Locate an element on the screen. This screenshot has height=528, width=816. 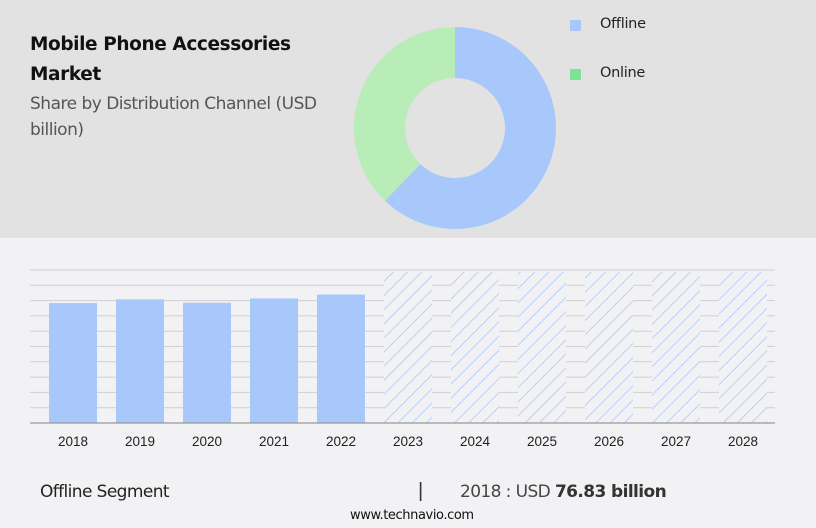
chart-title: Mobile Phone Accessories Market is located at coordinates (160, 59).